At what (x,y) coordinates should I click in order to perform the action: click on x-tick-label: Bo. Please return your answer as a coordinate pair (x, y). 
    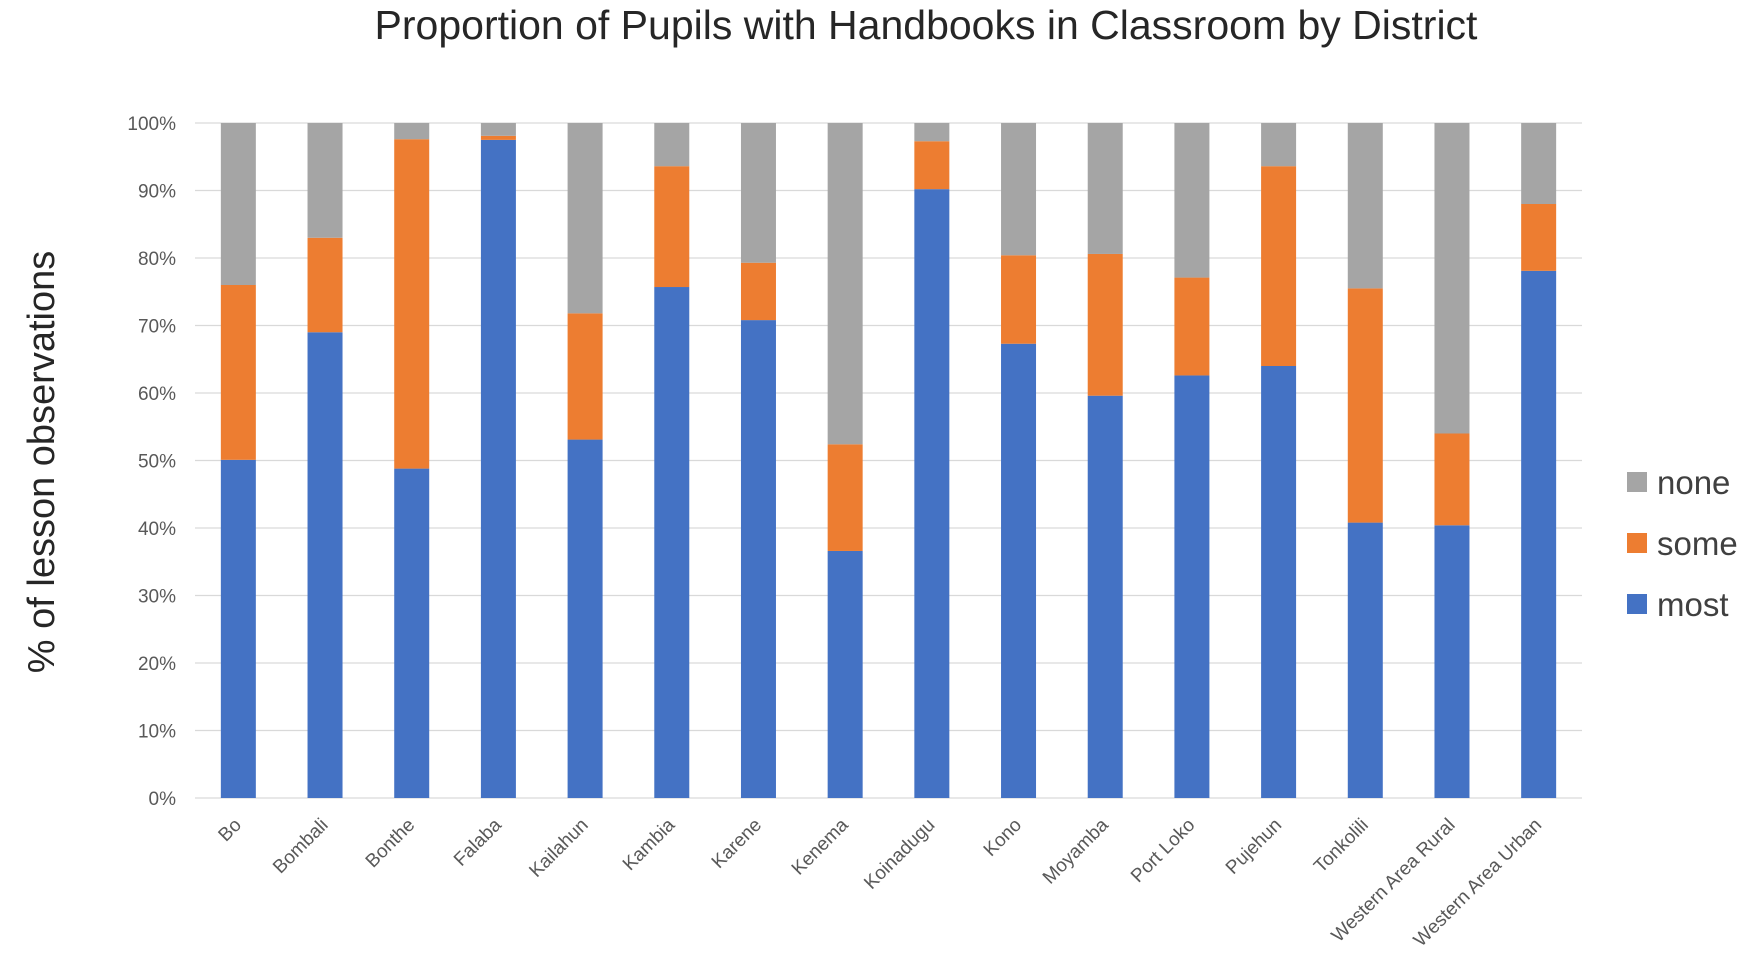
    Looking at the image, I should click on (230, 830).